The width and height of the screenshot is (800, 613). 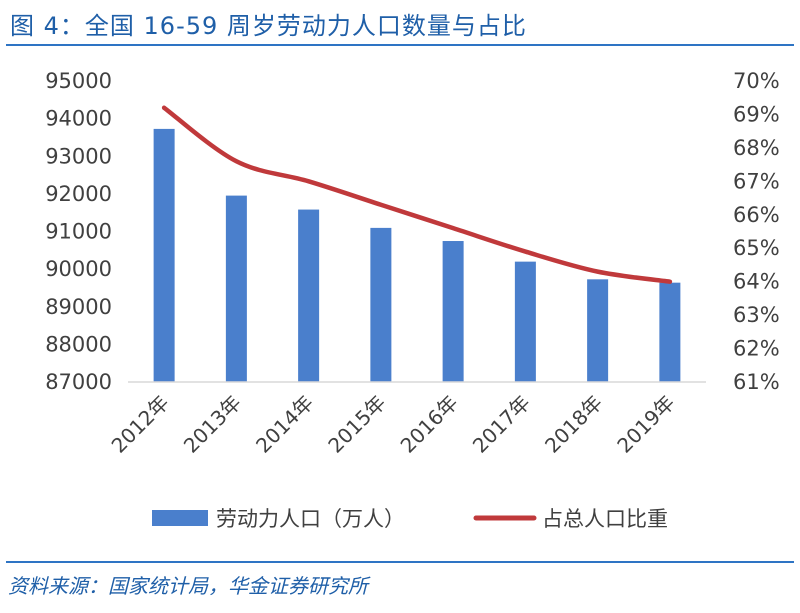 What do you see at coordinates (756, 282) in the screenshot?
I see `right-tick-label: 64%` at bounding box center [756, 282].